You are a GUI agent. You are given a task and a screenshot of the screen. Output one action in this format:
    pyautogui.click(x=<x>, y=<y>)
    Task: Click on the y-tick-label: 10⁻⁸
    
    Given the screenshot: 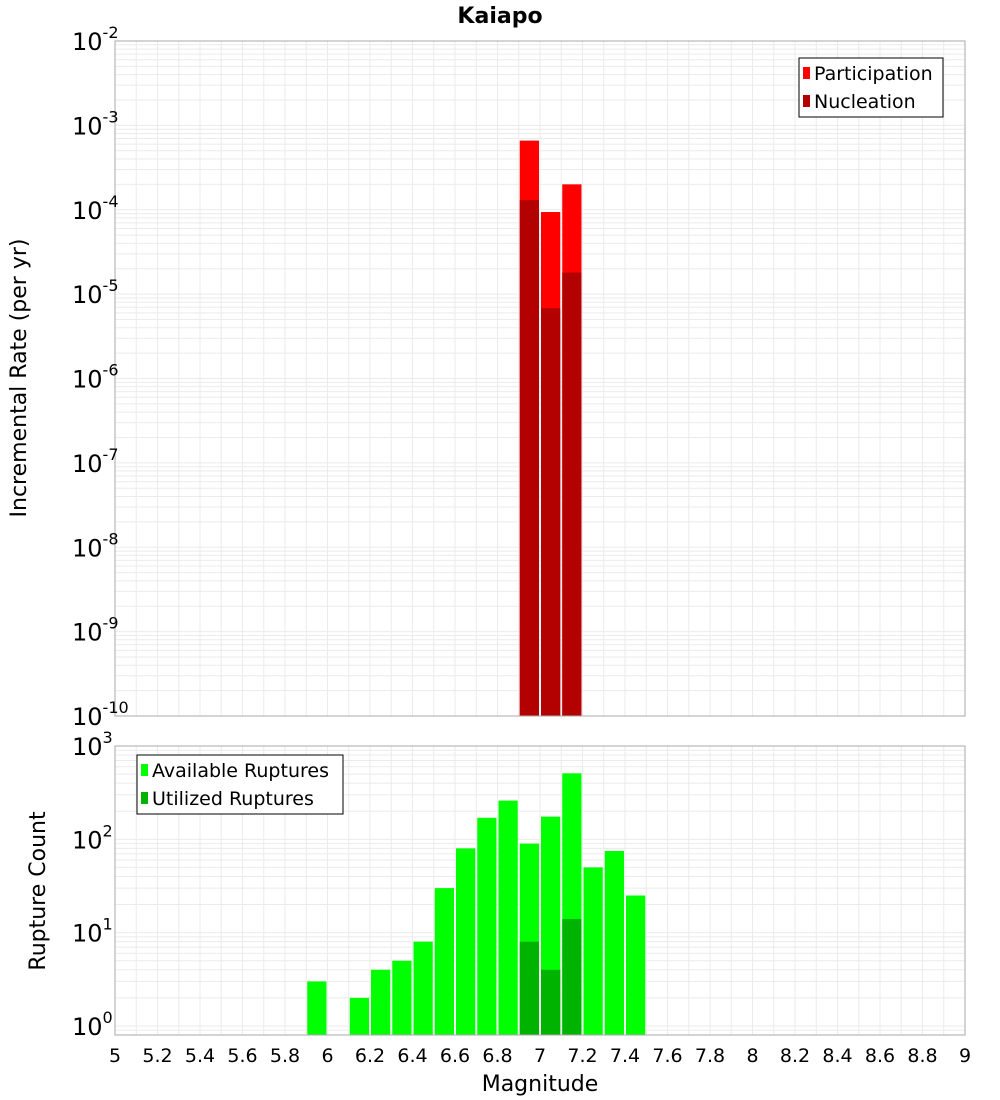 What is the action you would take?
    pyautogui.click(x=95, y=545)
    